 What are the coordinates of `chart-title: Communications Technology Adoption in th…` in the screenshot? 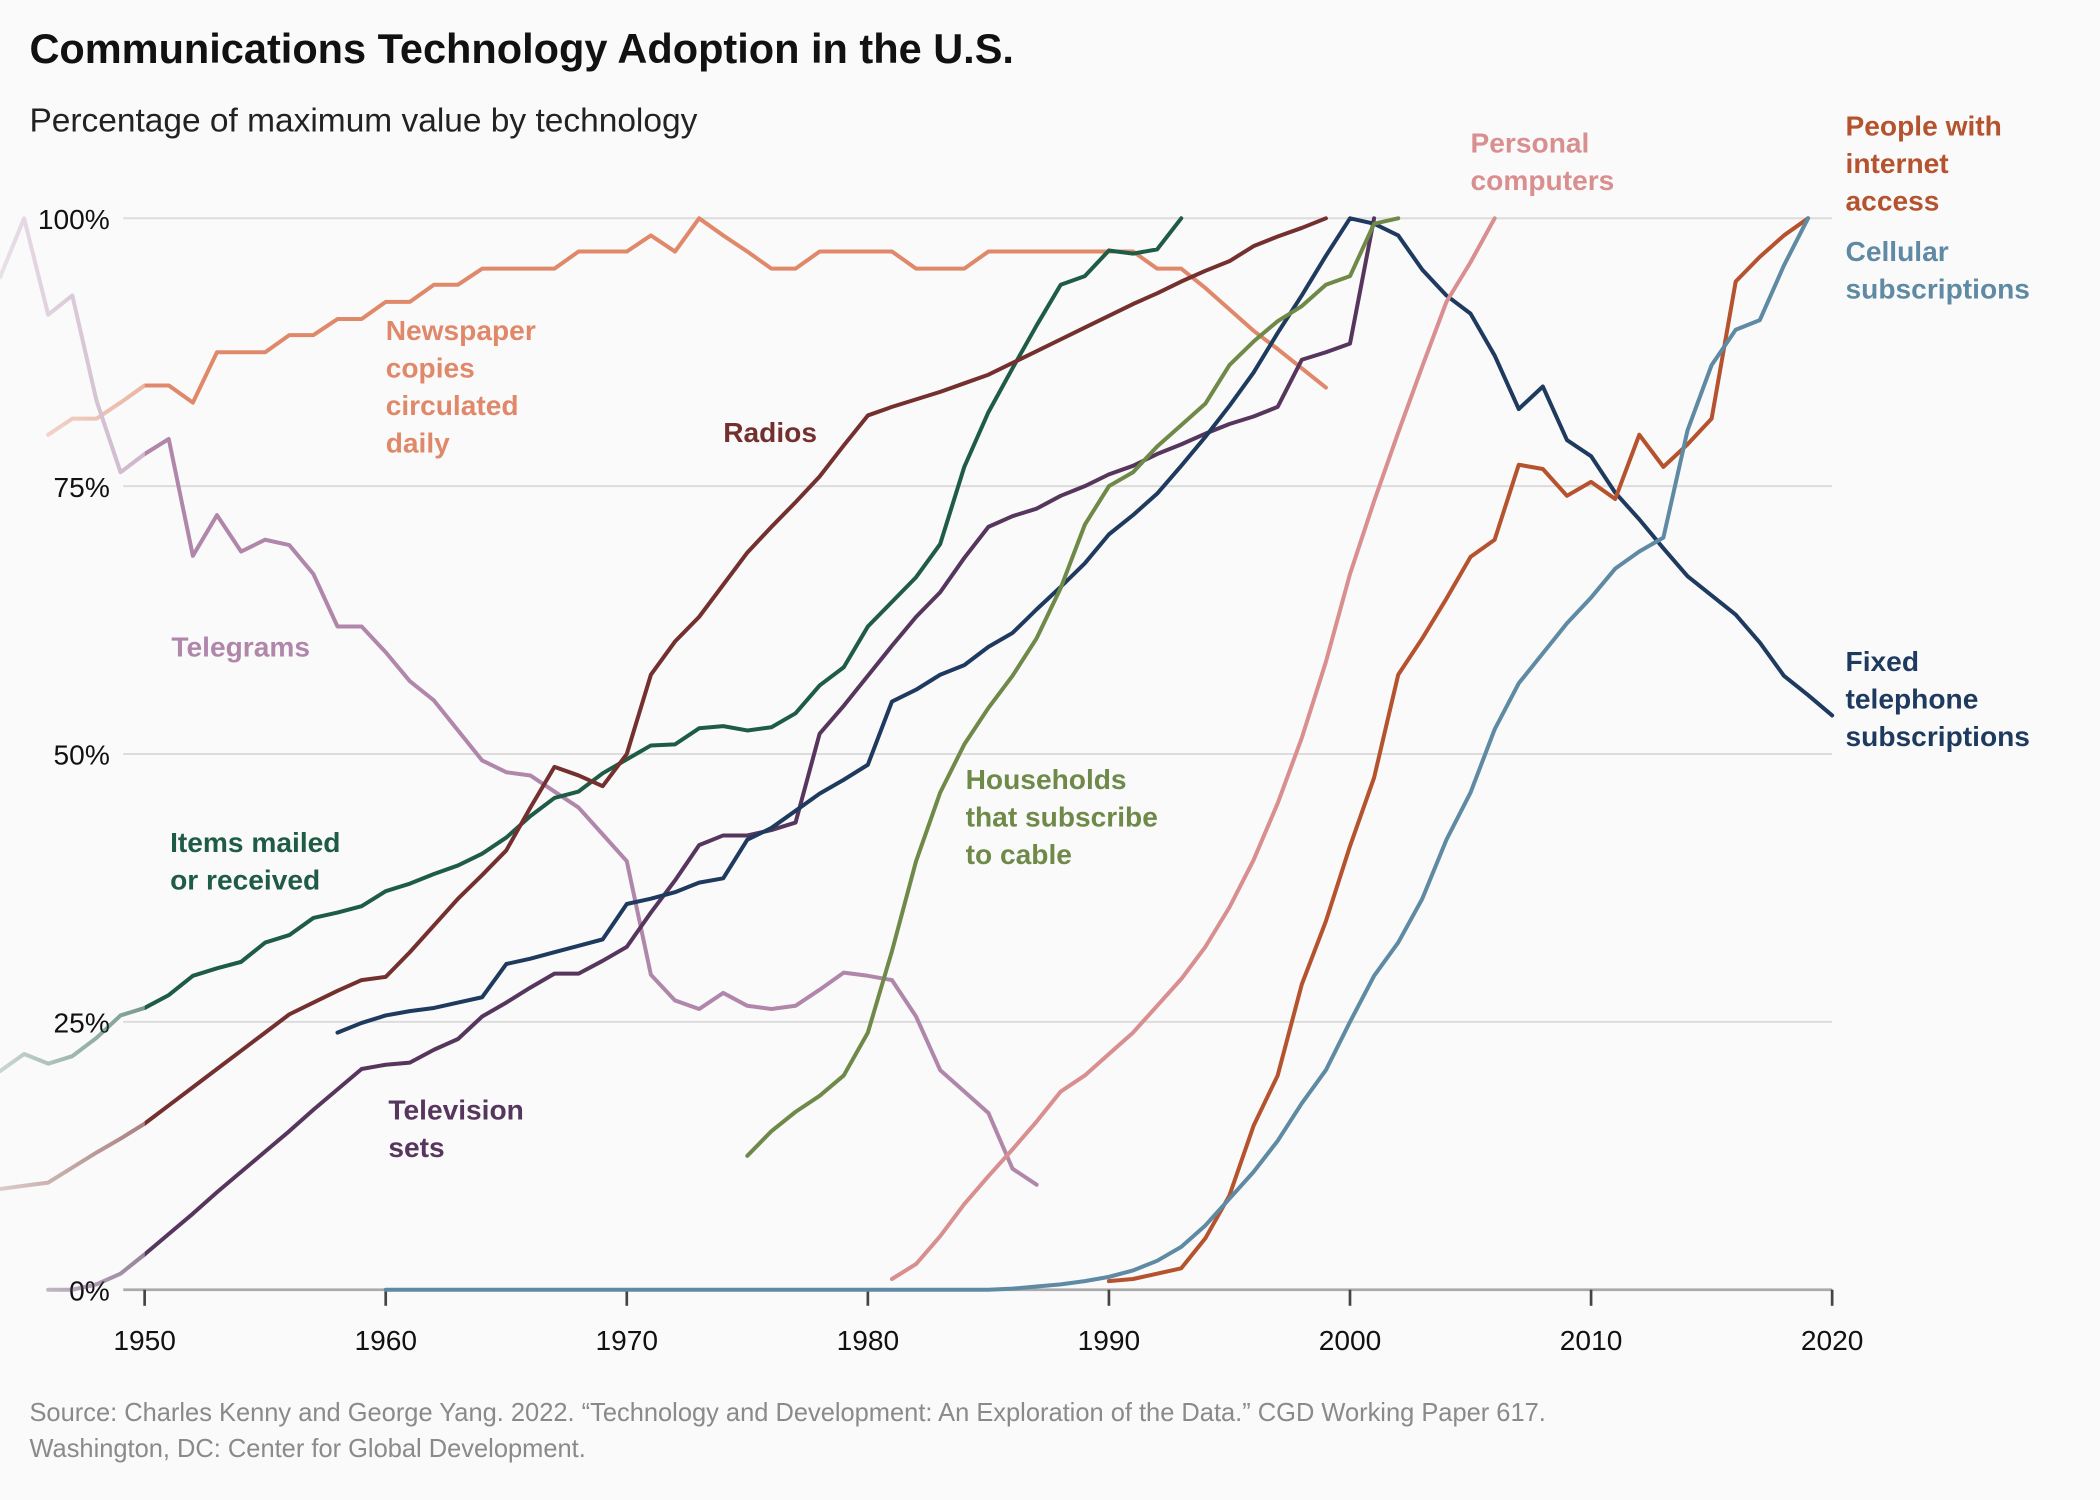 It's located at (521, 48).